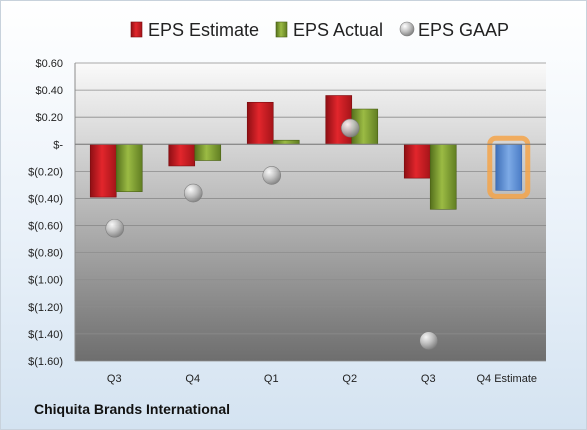  I want to click on y-tick-label: $(1.00), so click(45, 281).